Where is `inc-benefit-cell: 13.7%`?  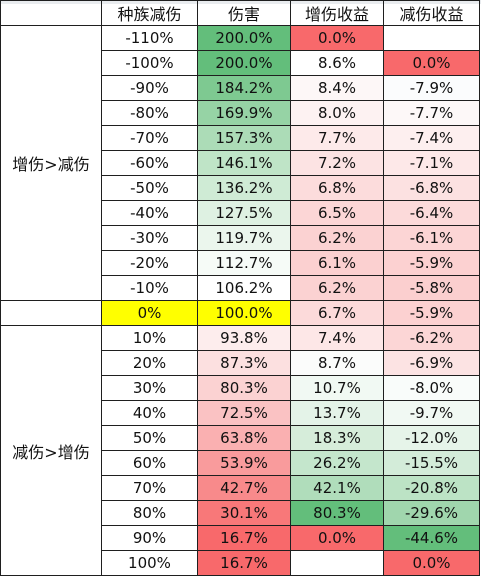
inc-benefit-cell: 13.7% is located at coordinates (337, 413).